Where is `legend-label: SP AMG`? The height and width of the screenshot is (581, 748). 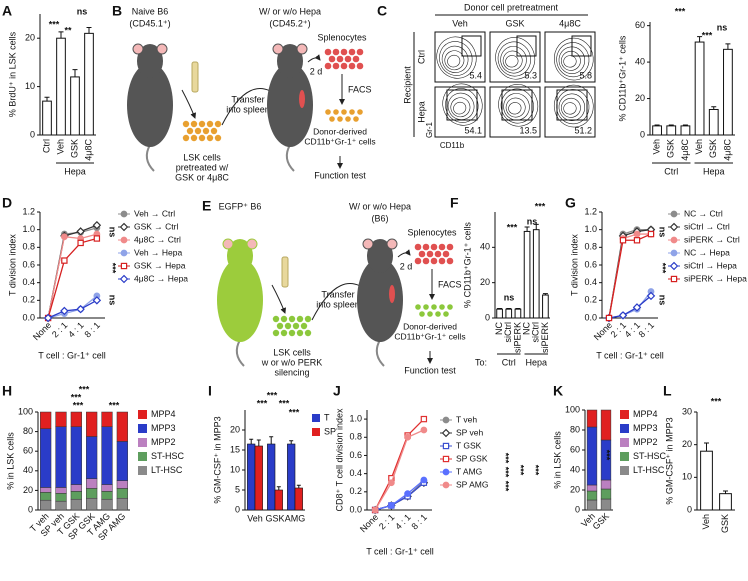
legend-label: SP AMG is located at coordinates (472, 484).